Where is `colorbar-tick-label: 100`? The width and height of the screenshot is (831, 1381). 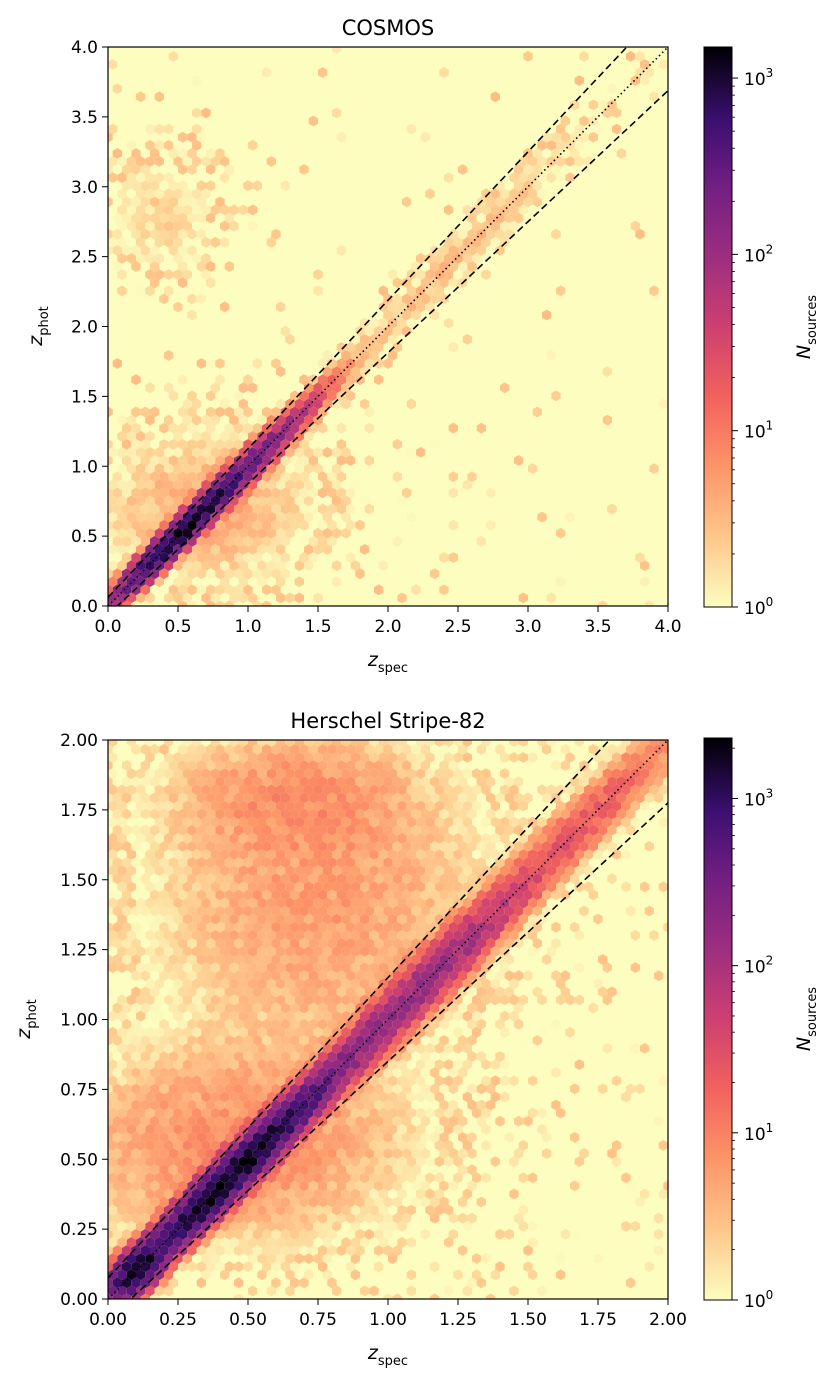
colorbar-tick-label: 100 is located at coordinates (758, 607).